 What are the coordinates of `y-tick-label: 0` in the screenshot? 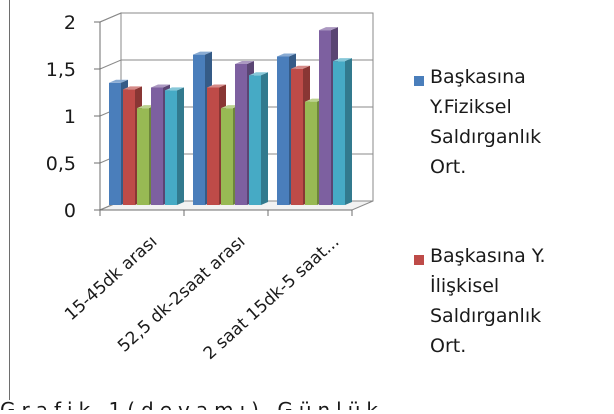 It's located at (70, 211).